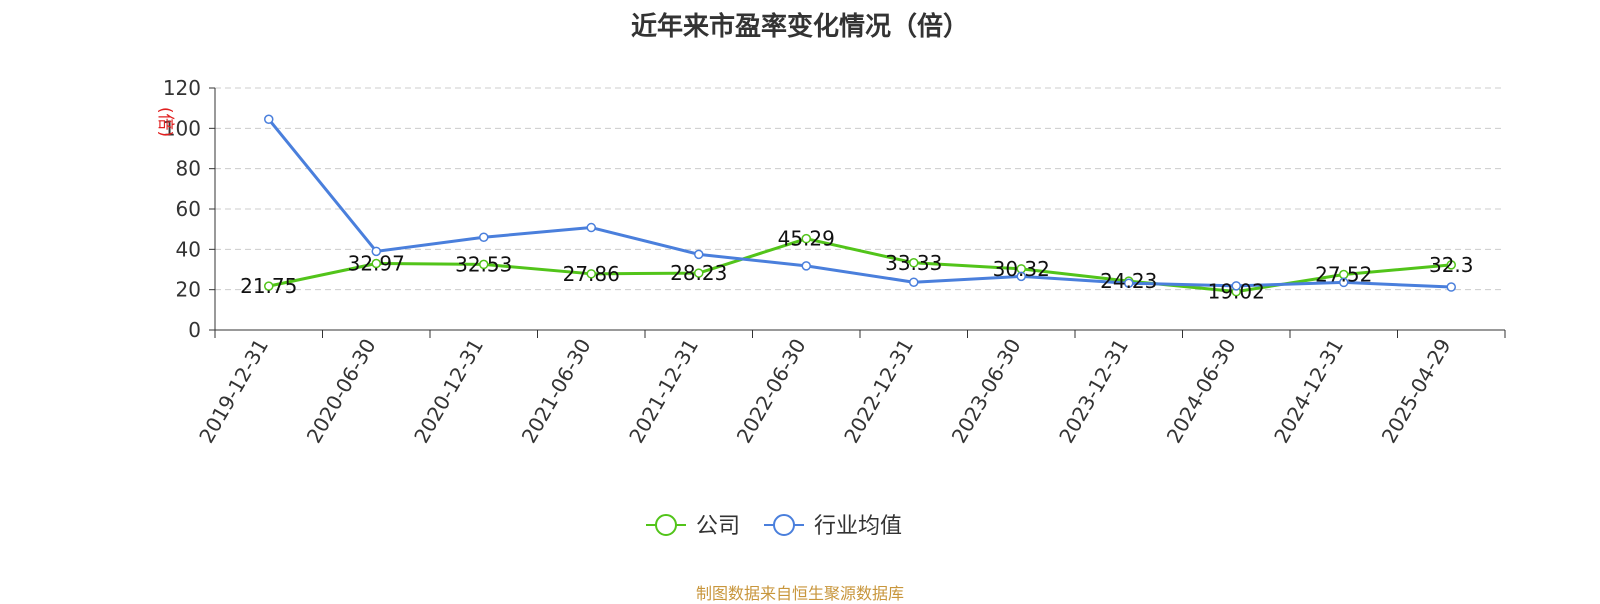  Describe the element at coordinates (182, 128) in the screenshot. I see `y-tick-label: 100` at that location.